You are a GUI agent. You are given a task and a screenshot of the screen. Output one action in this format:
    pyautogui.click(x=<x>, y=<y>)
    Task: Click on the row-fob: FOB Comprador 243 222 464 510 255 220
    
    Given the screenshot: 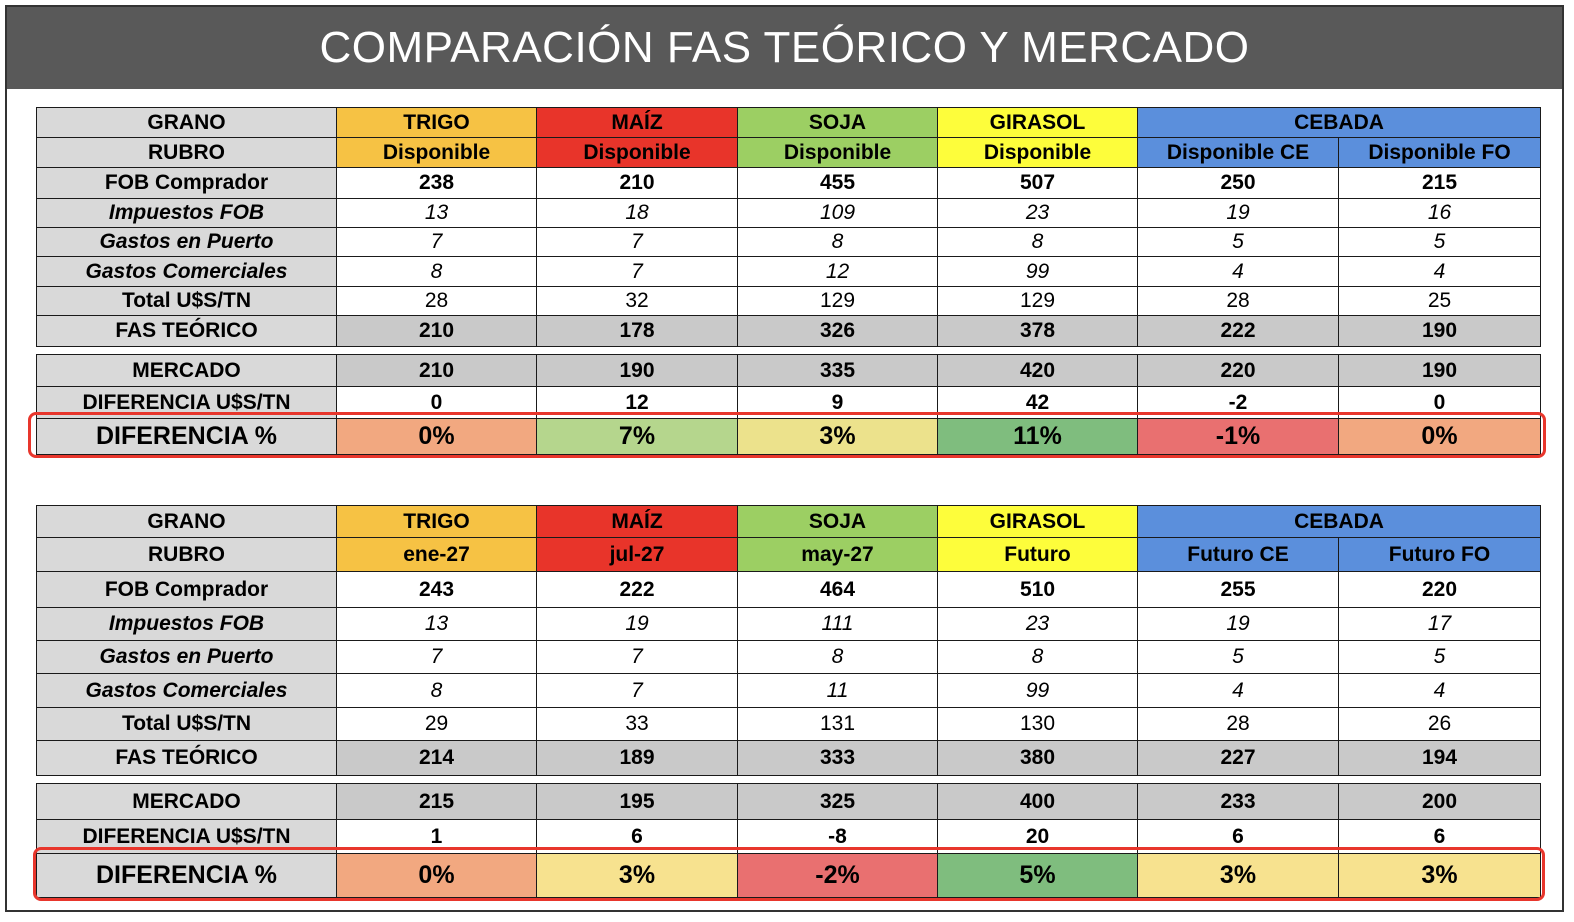 What is the action you would take?
    pyautogui.click(x=788, y=589)
    